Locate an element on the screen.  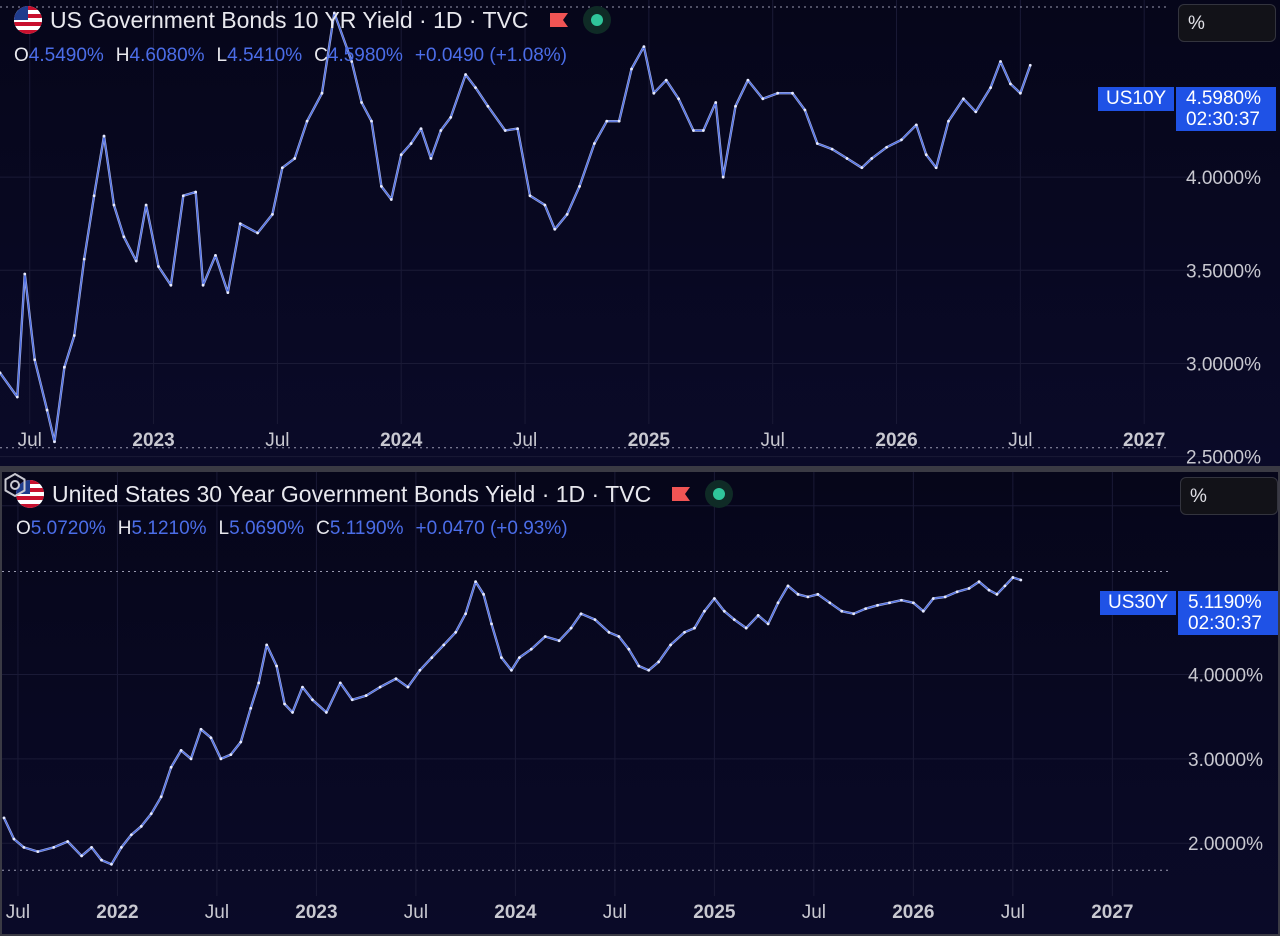
close-value: 4.5980% is located at coordinates (365, 55).